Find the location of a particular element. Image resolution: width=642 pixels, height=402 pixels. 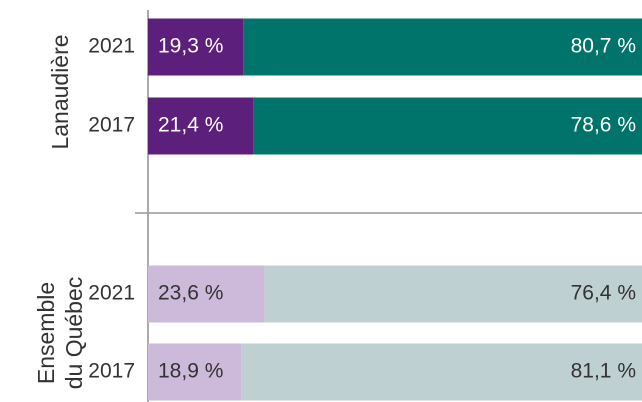

value-label: 21,4 % is located at coordinates (190, 125).